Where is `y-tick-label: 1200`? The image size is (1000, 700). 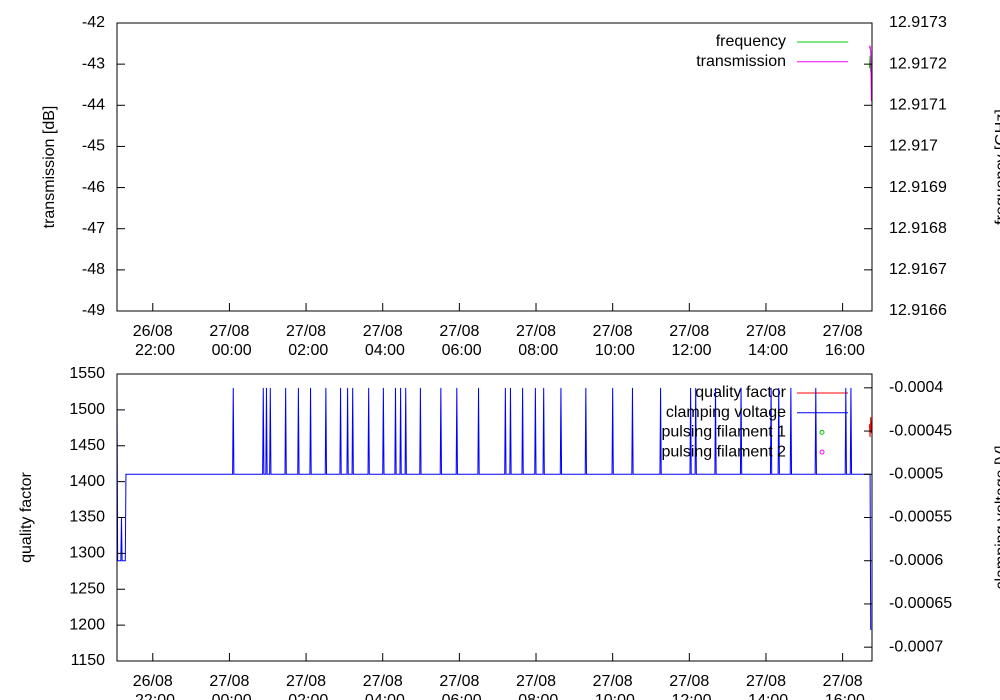 y-tick-label: 1200 is located at coordinates (87, 624).